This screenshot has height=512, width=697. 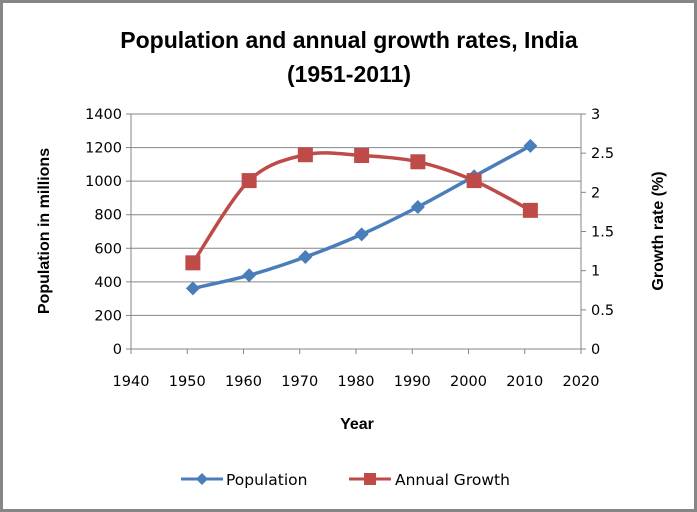 I want to click on y-tick-label: 0, so click(x=117, y=350).